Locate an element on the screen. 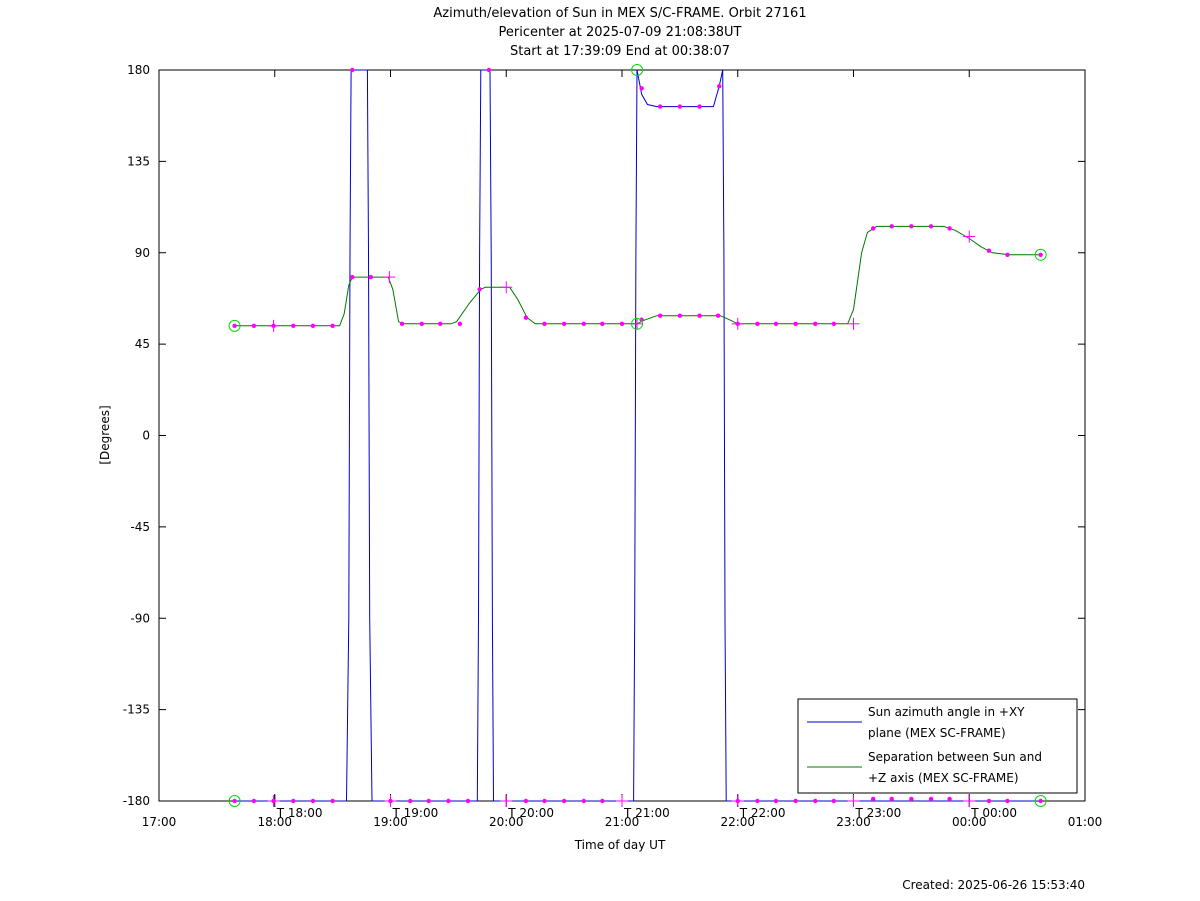  x-tick-label: 18:00 is located at coordinates (274, 822).